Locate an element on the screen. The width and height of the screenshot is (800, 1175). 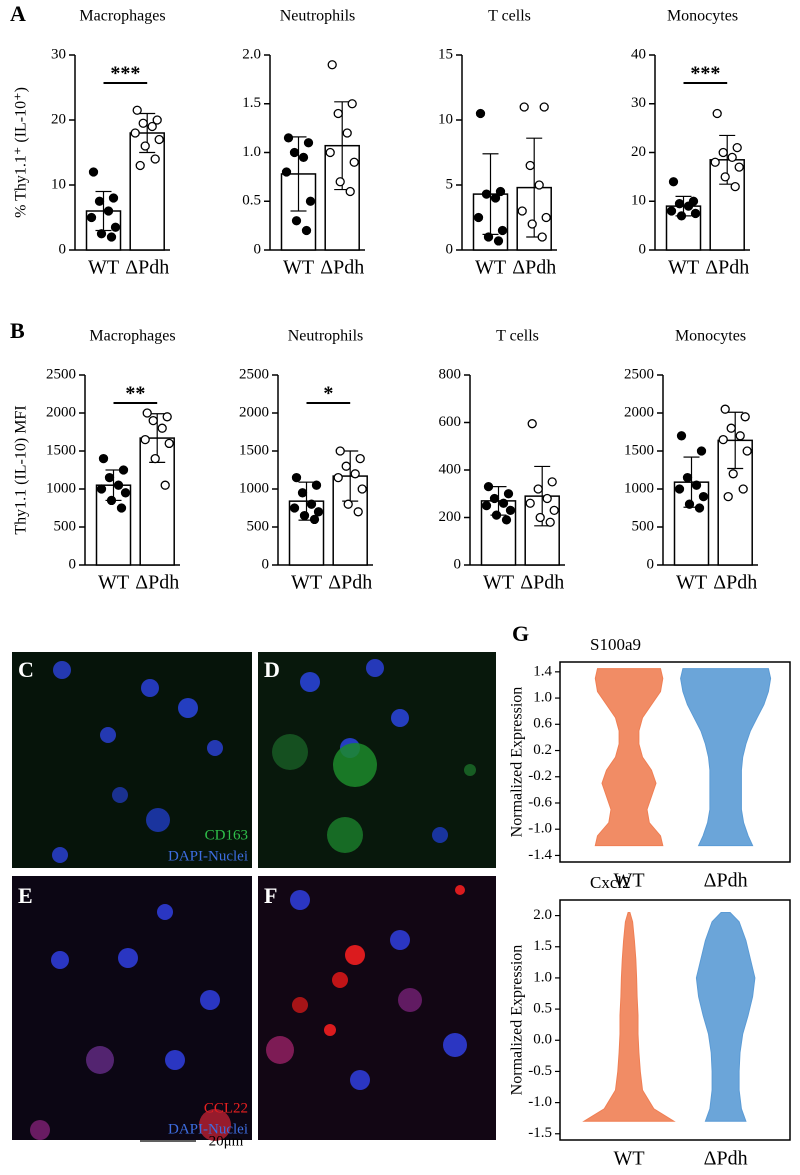
significance-label: * is located at coordinates (328, 394).